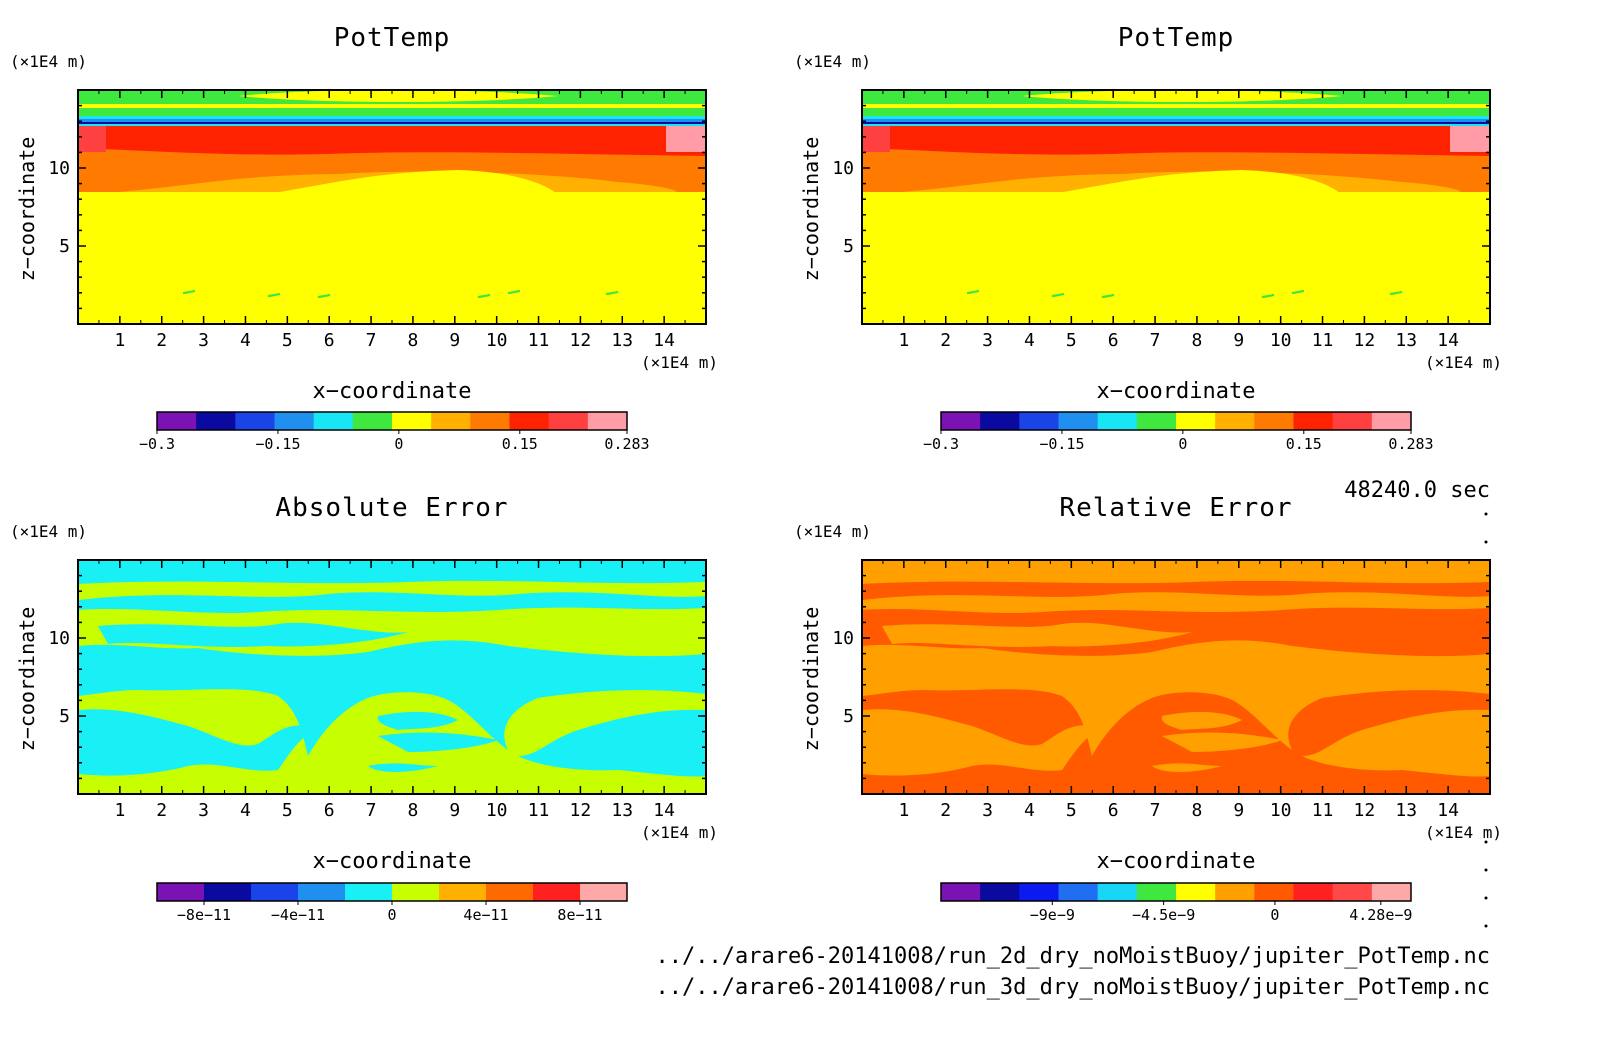 The height and width of the screenshot is (1054, 1604). What do you see at coordinates (832, 61) in the screenshot?
I see `y-unit-label: (×1E4 m)` at bounding box center [832, 61].